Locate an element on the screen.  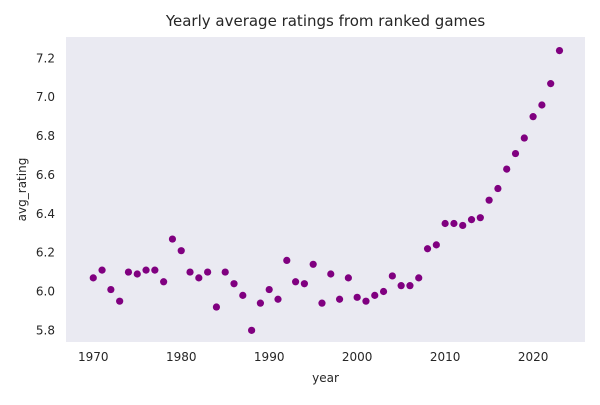
y-tick-label: 5.8 is located at coordinates (45, 330).